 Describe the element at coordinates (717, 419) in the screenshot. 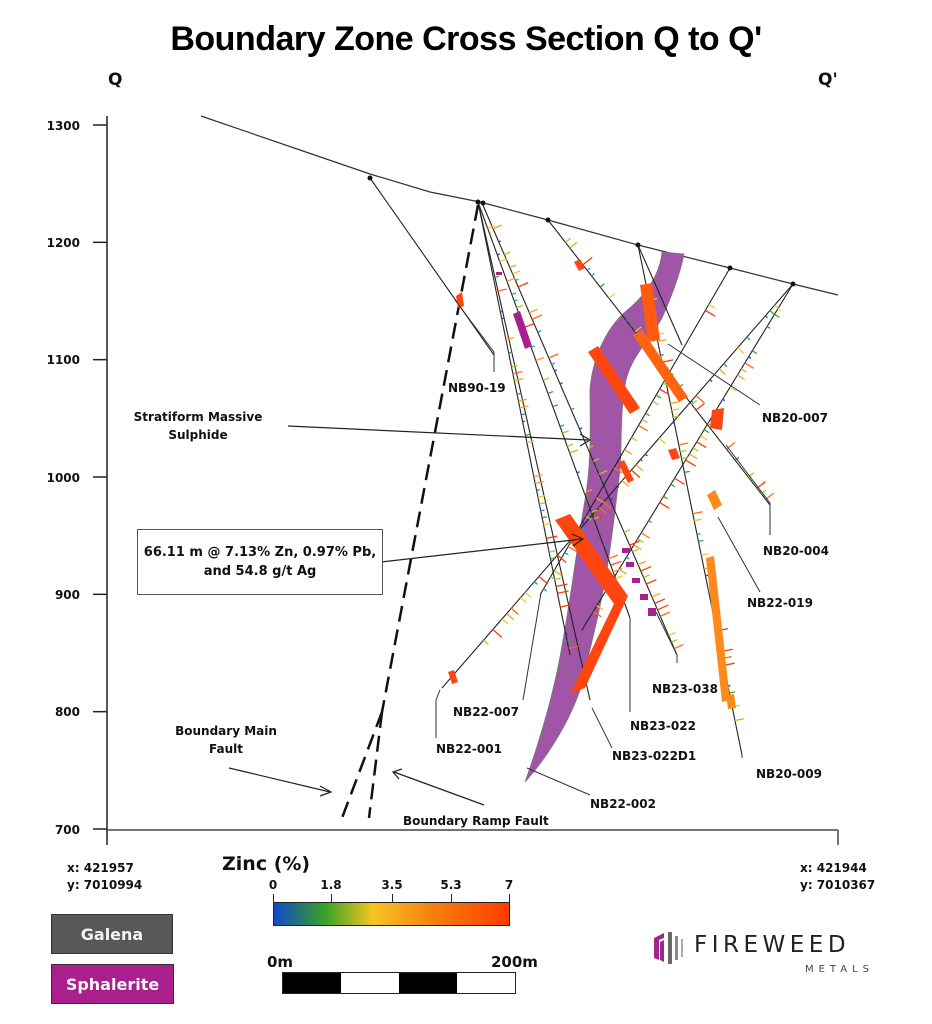

I see `high-grade-interval` at that location.